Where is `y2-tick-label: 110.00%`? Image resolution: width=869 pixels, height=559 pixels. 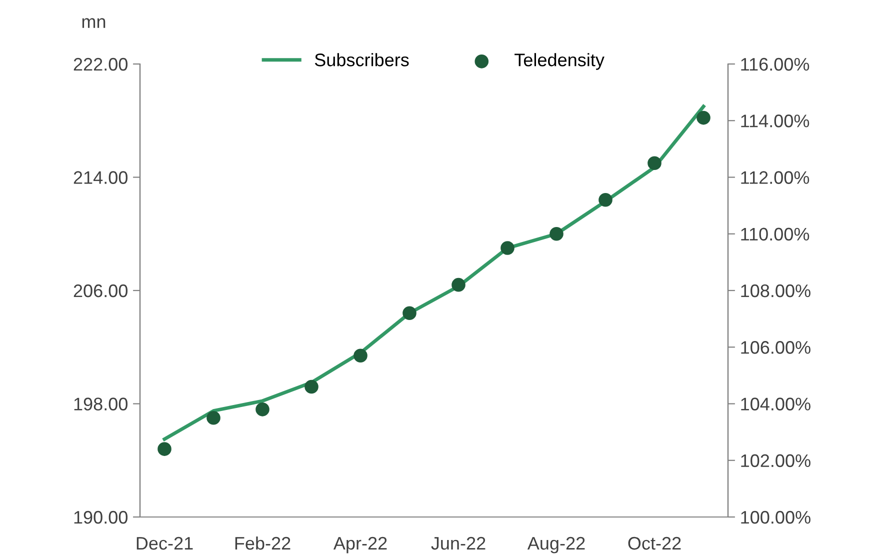 y2-tick-label: 110.00% is located at coordinates (775, 234).